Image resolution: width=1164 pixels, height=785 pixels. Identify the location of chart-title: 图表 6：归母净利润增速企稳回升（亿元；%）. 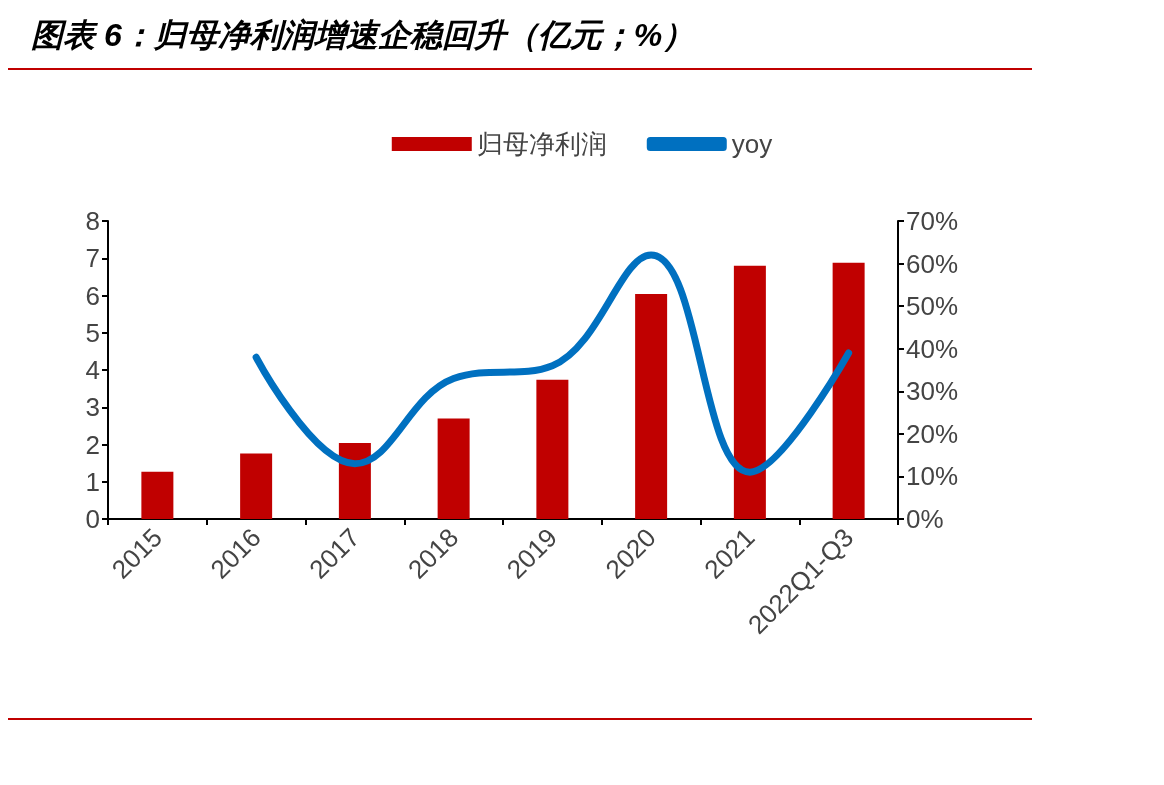
(363, 35).